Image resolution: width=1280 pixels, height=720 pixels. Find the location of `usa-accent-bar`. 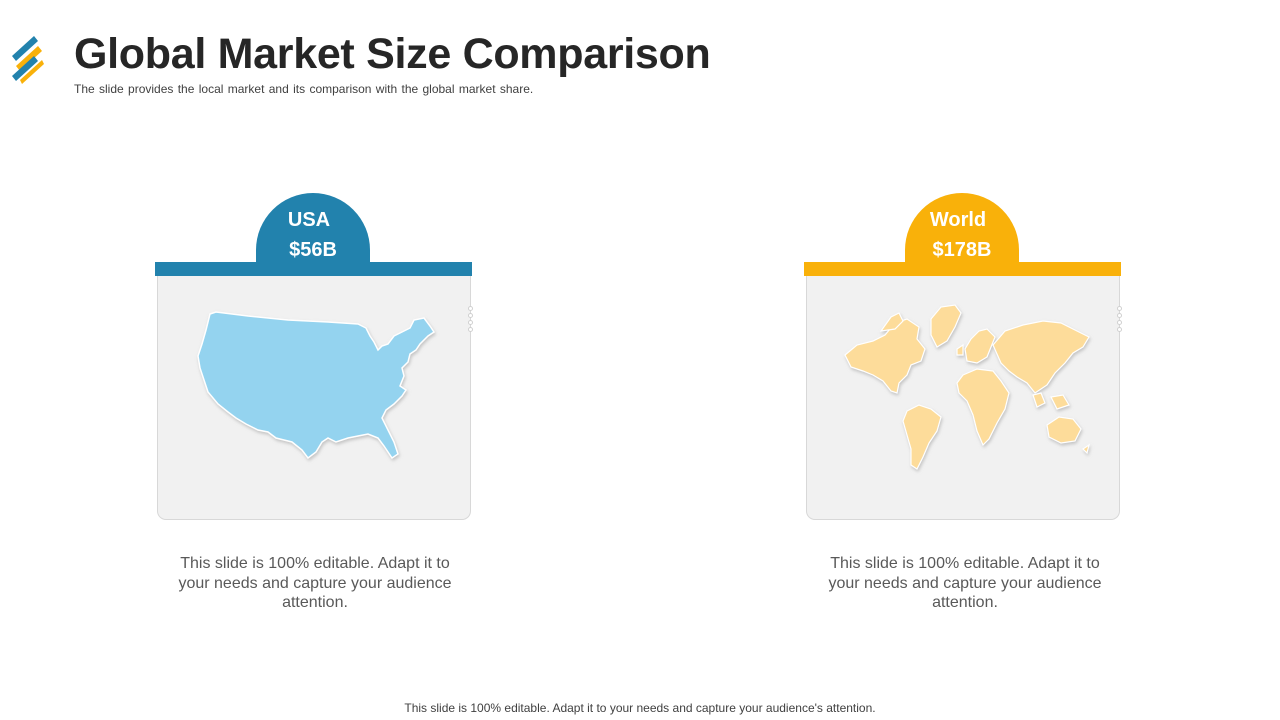

usa-accent-bar is located at coordinates (313, 269).